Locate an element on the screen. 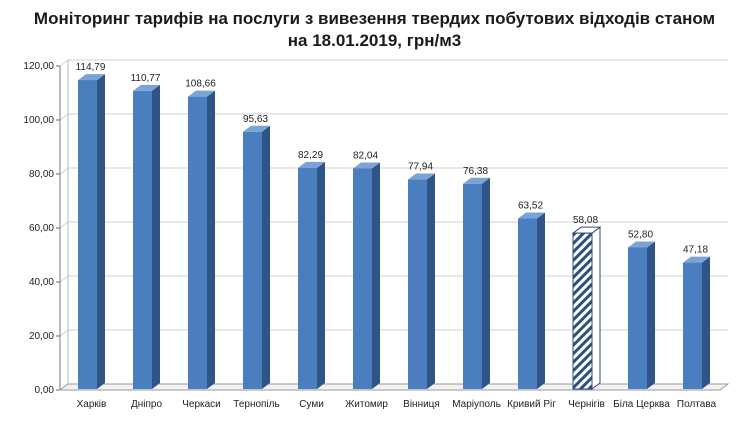 The image size is (749, 439). data-label: 77,94 is located at coordinates (420, 167).